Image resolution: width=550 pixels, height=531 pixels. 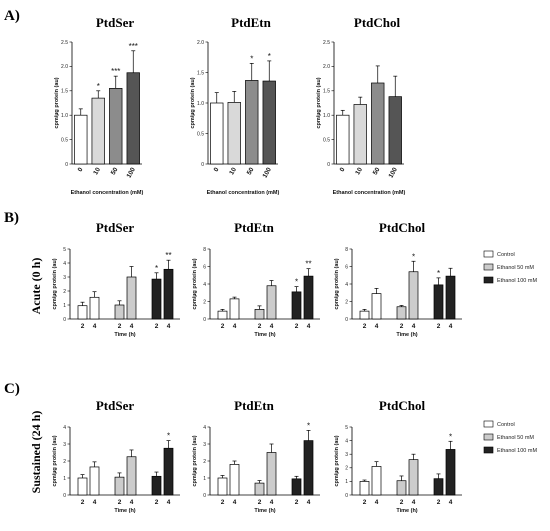 What do you see at coordinates (346, 428) in the screenshot?
I see `chart-c-ptdchol-y-tick-label: 5` at bounding box center [346, 428].